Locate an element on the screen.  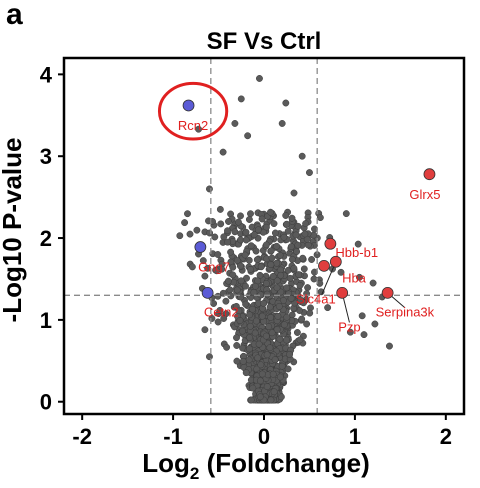
x-tick-label: -2 is located at coordinates (82, 436).